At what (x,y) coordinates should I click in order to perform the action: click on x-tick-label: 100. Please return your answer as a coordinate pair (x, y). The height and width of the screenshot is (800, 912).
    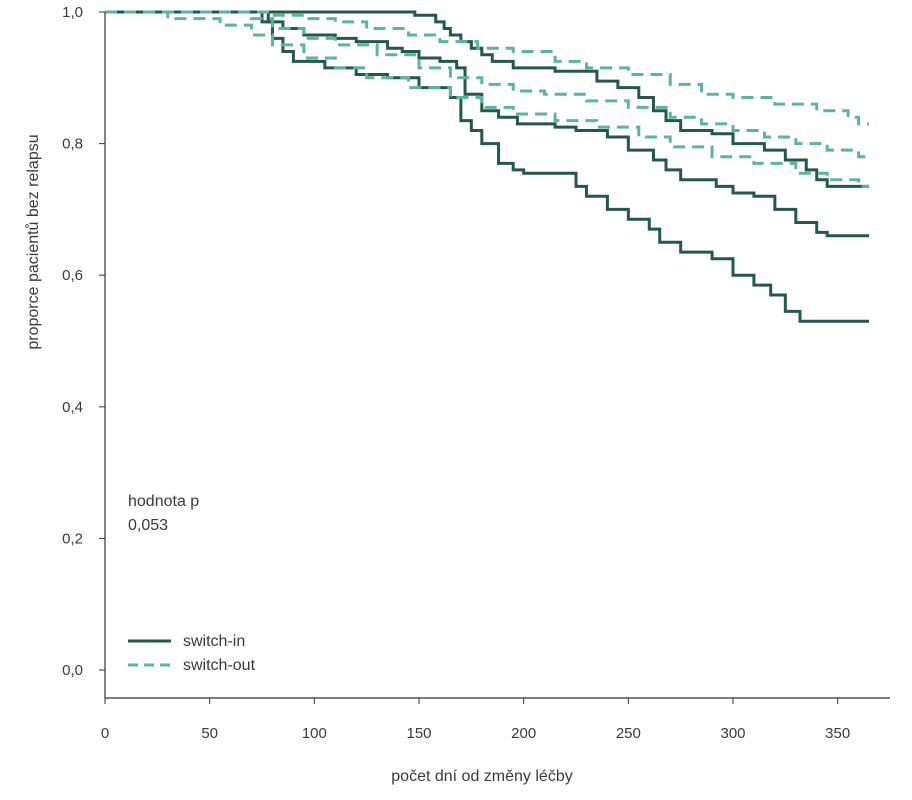
    Looking at the image, I should click on (314, 733).